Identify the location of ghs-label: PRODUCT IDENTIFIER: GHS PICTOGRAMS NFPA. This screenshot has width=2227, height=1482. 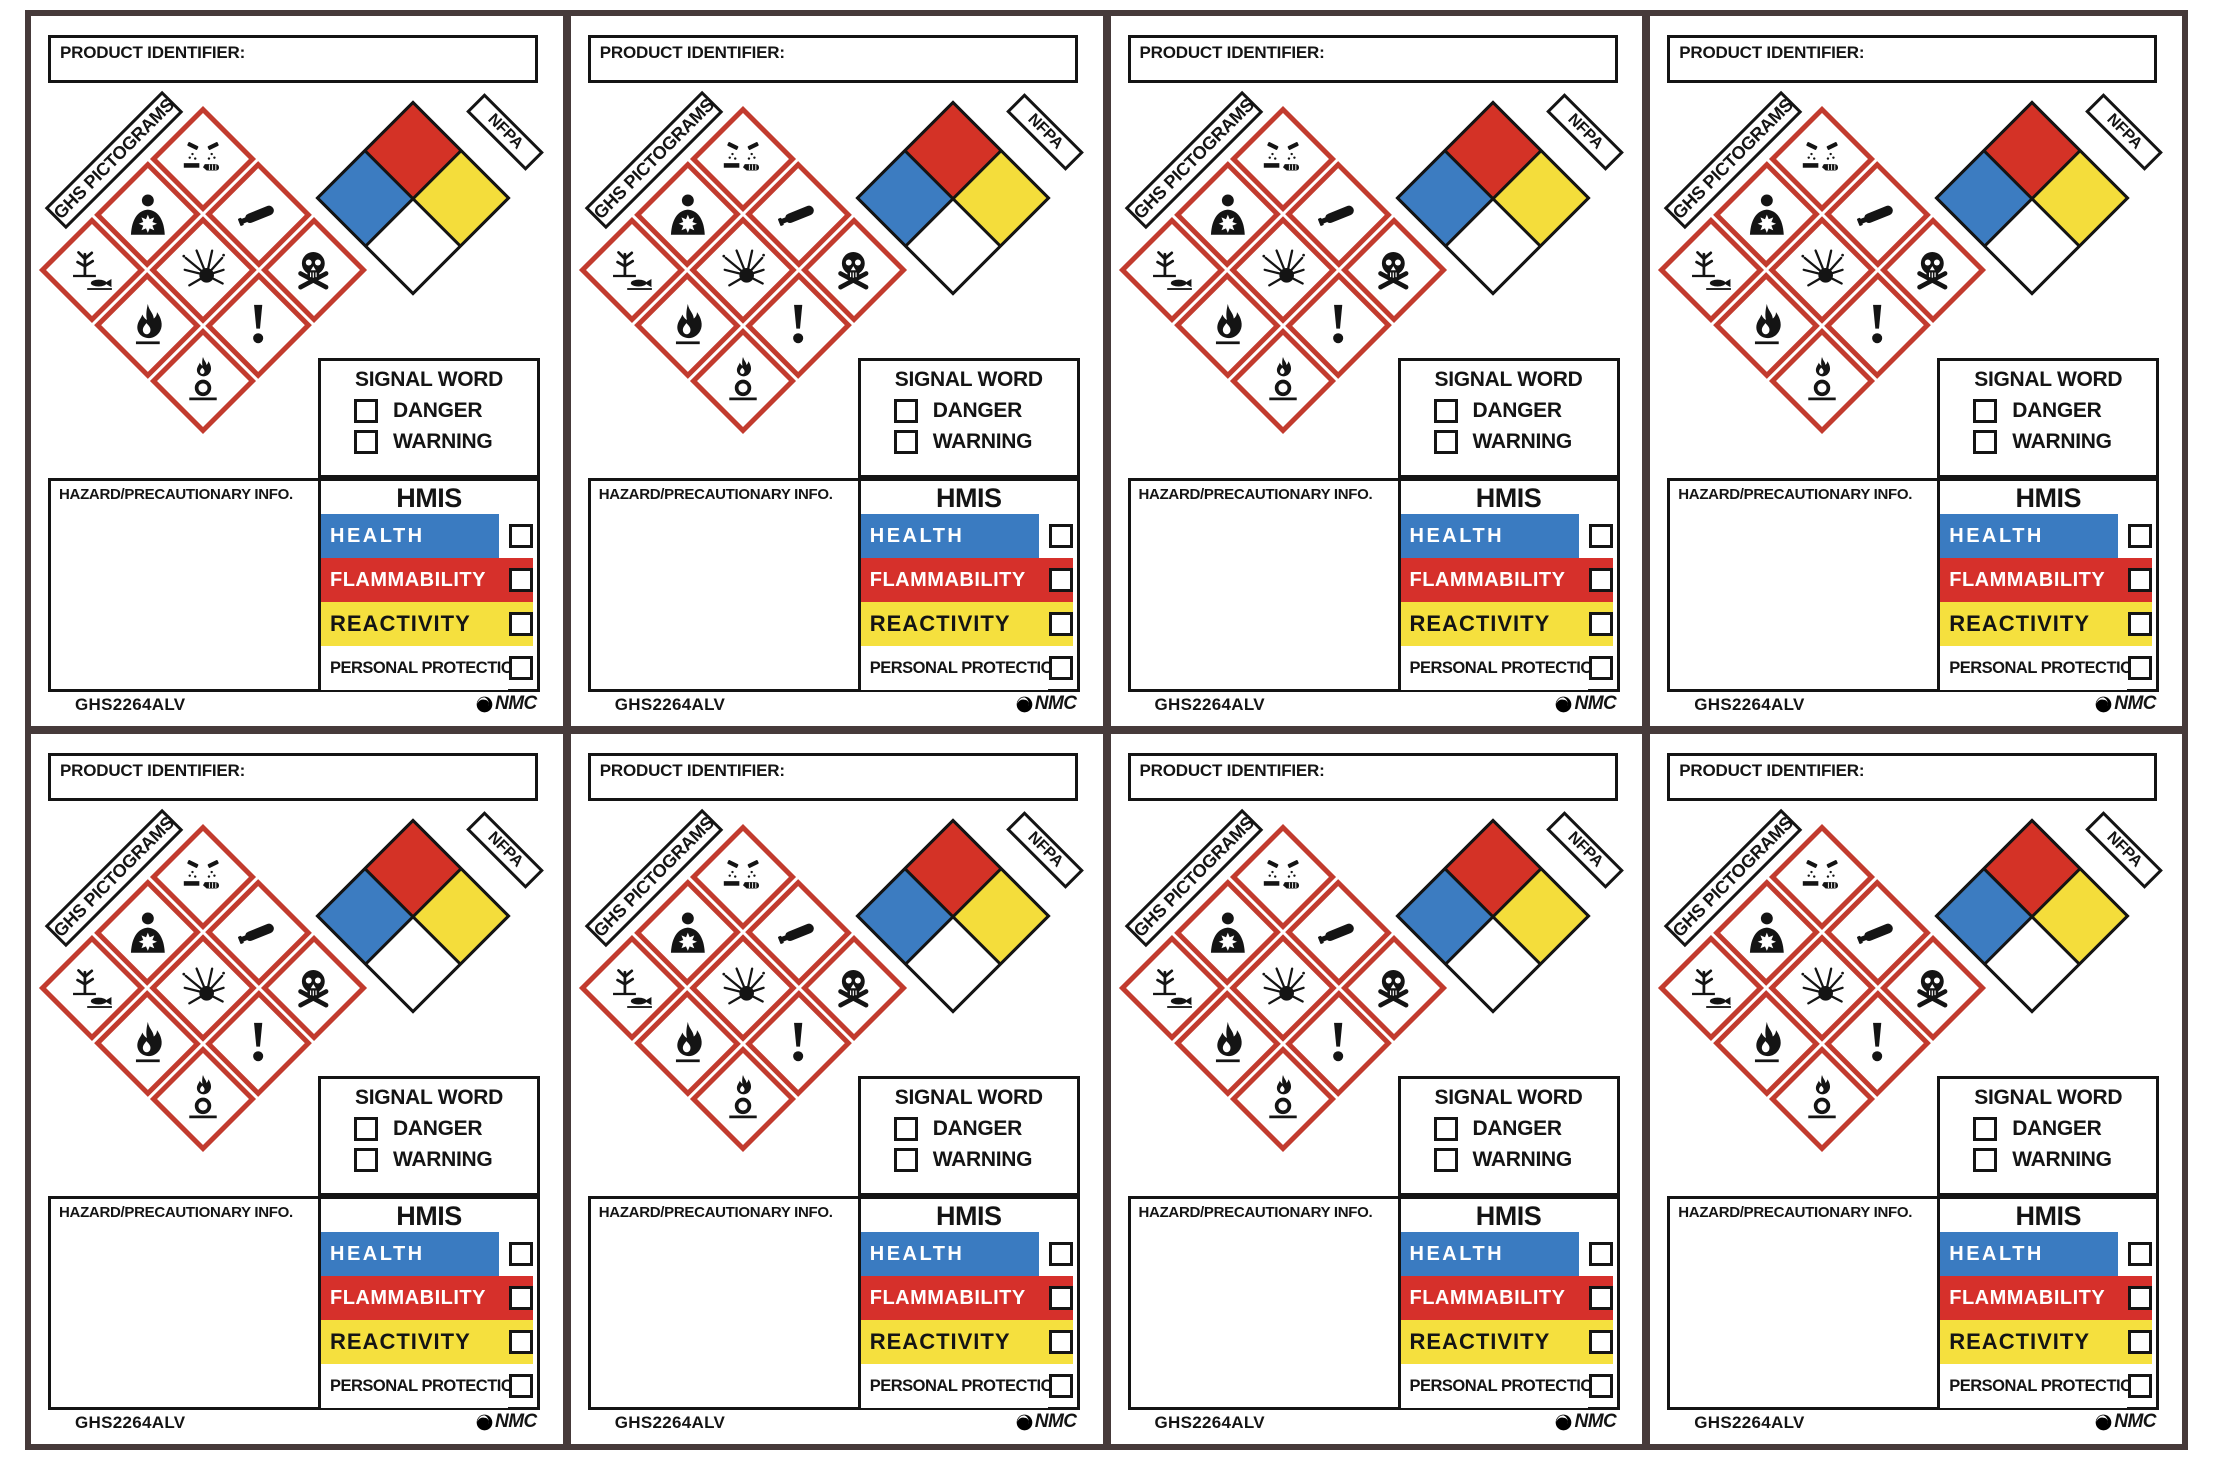
(1376, 371).